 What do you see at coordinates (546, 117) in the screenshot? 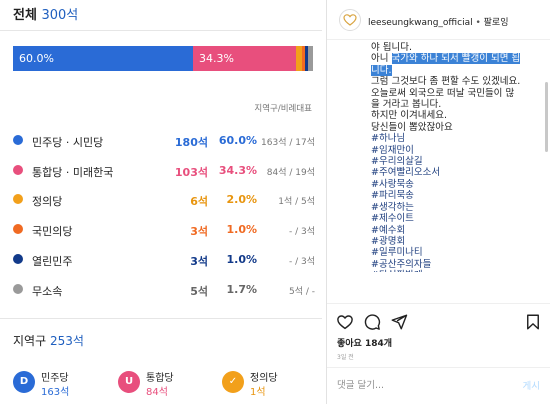
I see `scrollbar-thumb` at bounding box center [546, 117].